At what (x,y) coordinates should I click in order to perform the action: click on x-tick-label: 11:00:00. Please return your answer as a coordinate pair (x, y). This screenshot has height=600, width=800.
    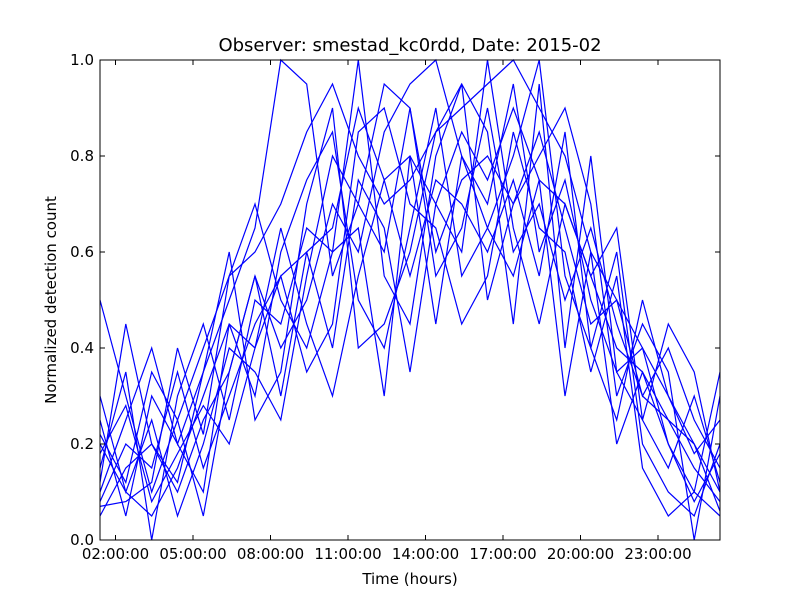
    Looking at the image, I should click on (347, 554).